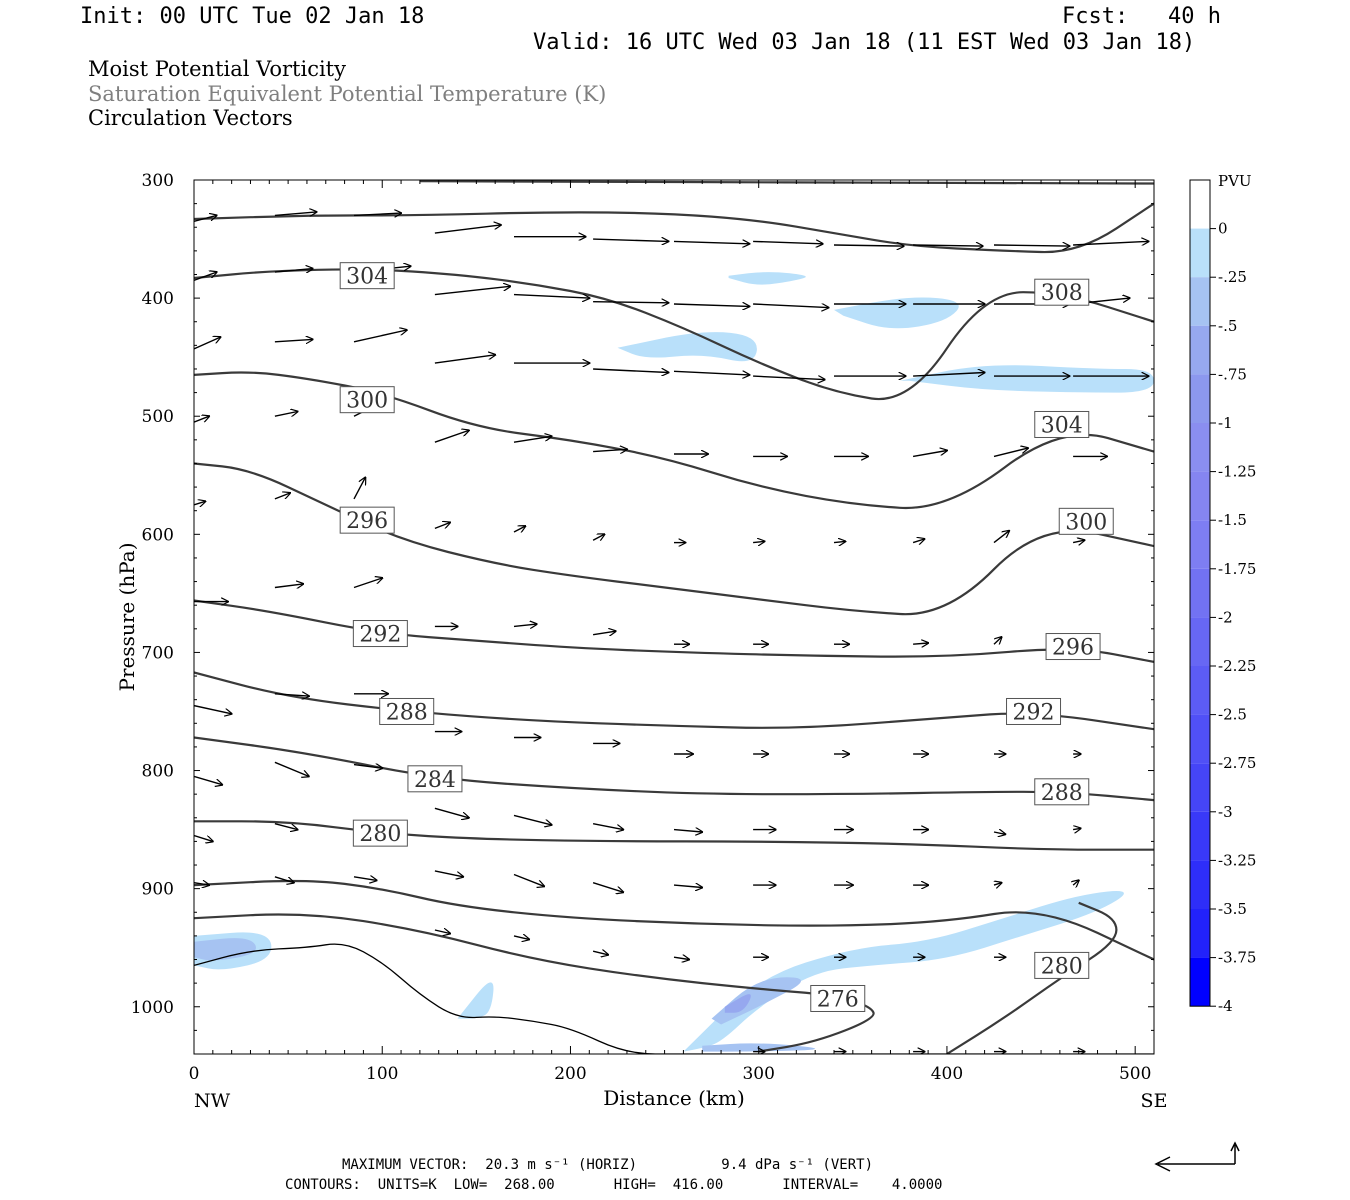 This screenshot has height=1200, width=1350. I want to click on x-axis-label: Distance (km), so click(674, 1098).